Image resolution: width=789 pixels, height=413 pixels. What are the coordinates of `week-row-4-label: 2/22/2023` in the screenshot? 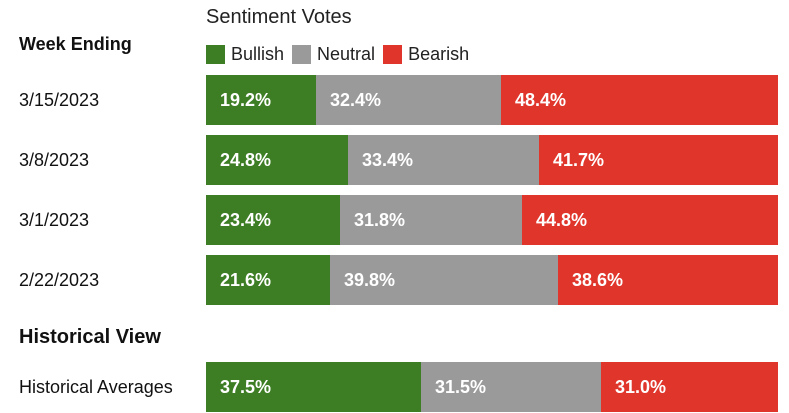 It's located at (59, 279).